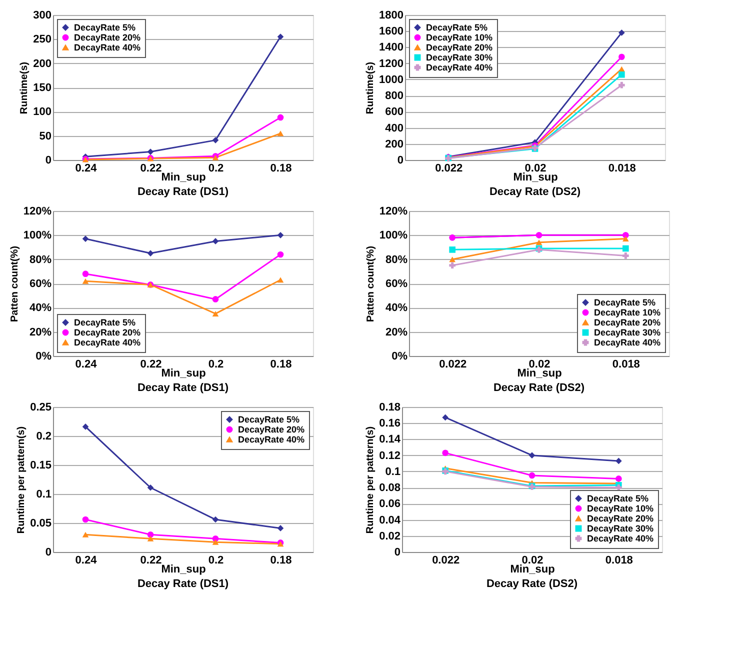 Image resolution: width=754 pixels, height=662 pixels. What do you see at coordinates (42, 64) in the screenshot?
I see `y-tick-label: 200` at bounding box center [42, 64].